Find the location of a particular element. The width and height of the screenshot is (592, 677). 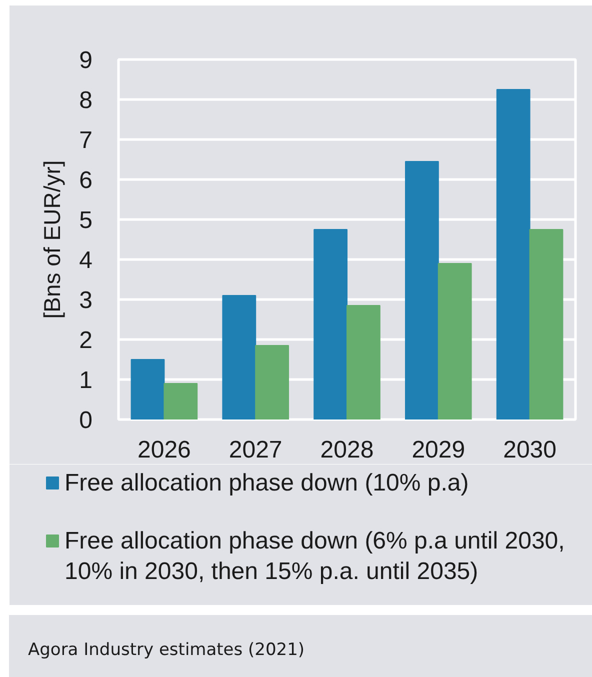

y-tick-label: 8 is located at coordinates (86, 100).